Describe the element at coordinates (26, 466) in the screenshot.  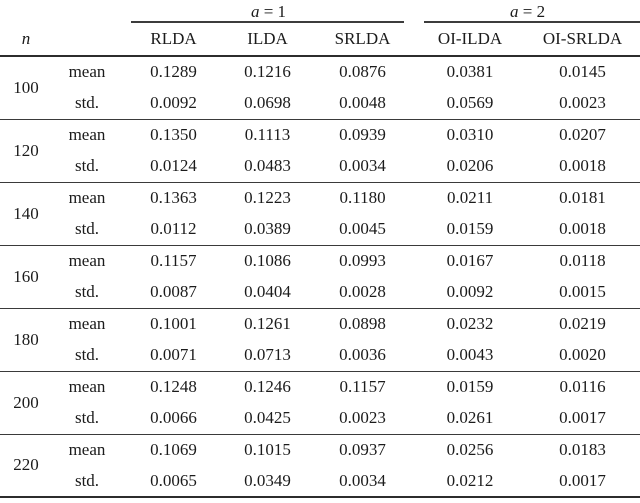
I see `n-value: 220` at that location.